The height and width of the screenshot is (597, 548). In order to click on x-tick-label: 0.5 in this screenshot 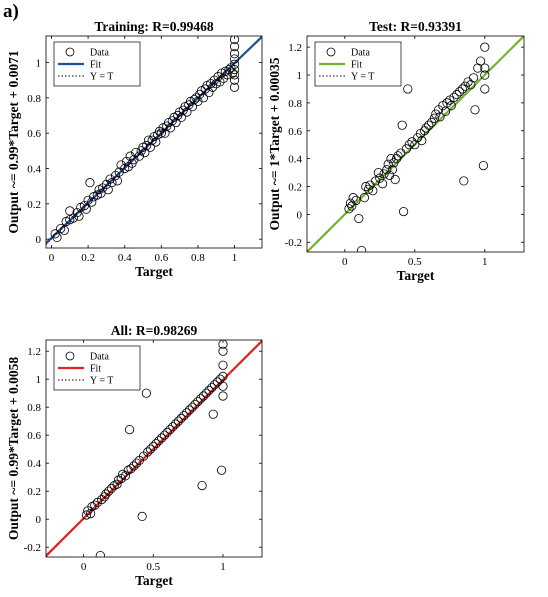, I will do `click(153, 567)`.